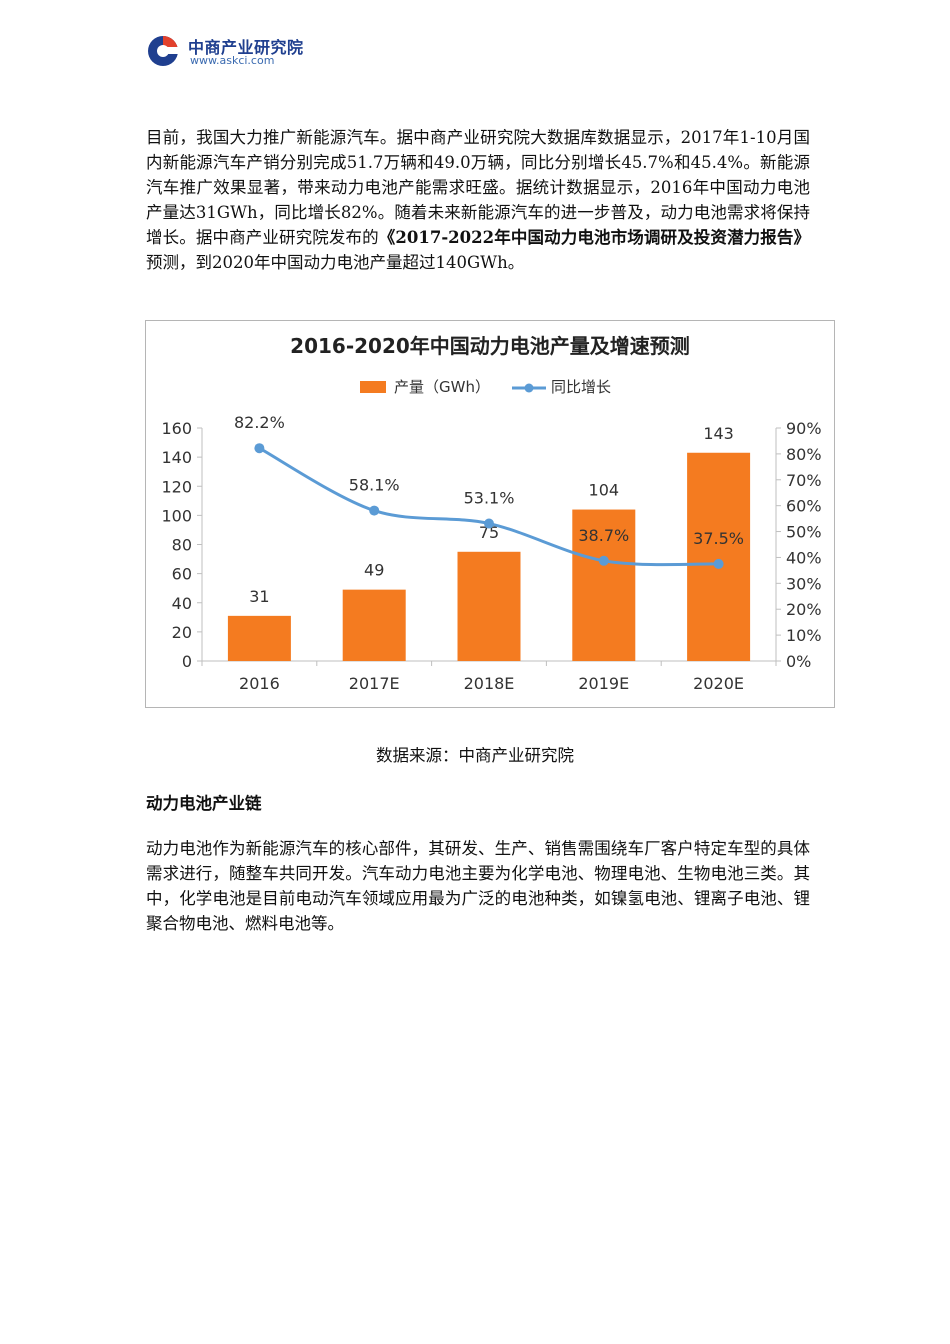 The width and height of the screenshot is (950, 1344). I want to click on logo-name: 中商产业研究院, so click(246, 47).